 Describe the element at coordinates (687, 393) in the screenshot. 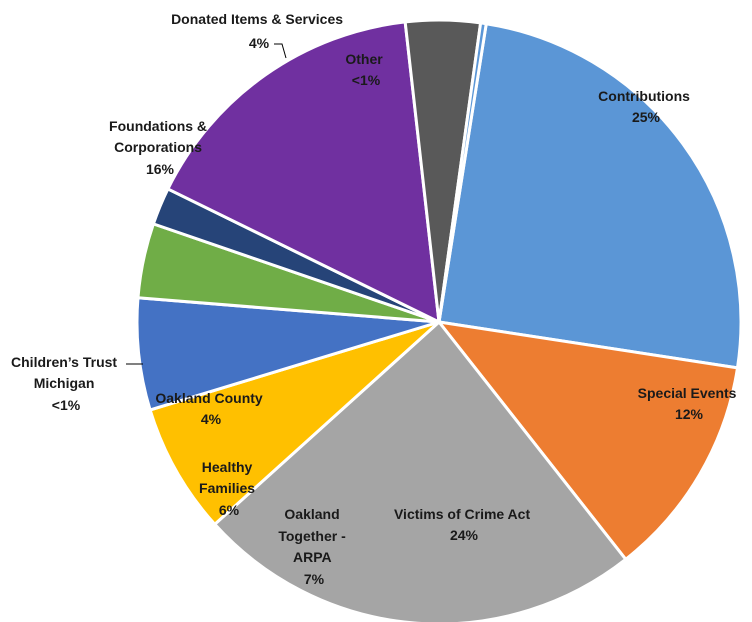

I see `label-special-events-name: Special Events` at that location.